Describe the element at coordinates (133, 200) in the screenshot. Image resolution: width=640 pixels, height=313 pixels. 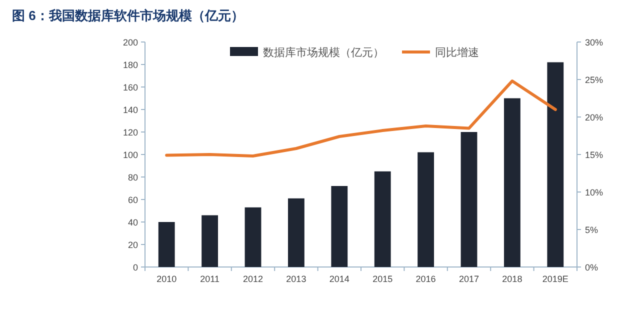
I see `ytick: 60` at that location.